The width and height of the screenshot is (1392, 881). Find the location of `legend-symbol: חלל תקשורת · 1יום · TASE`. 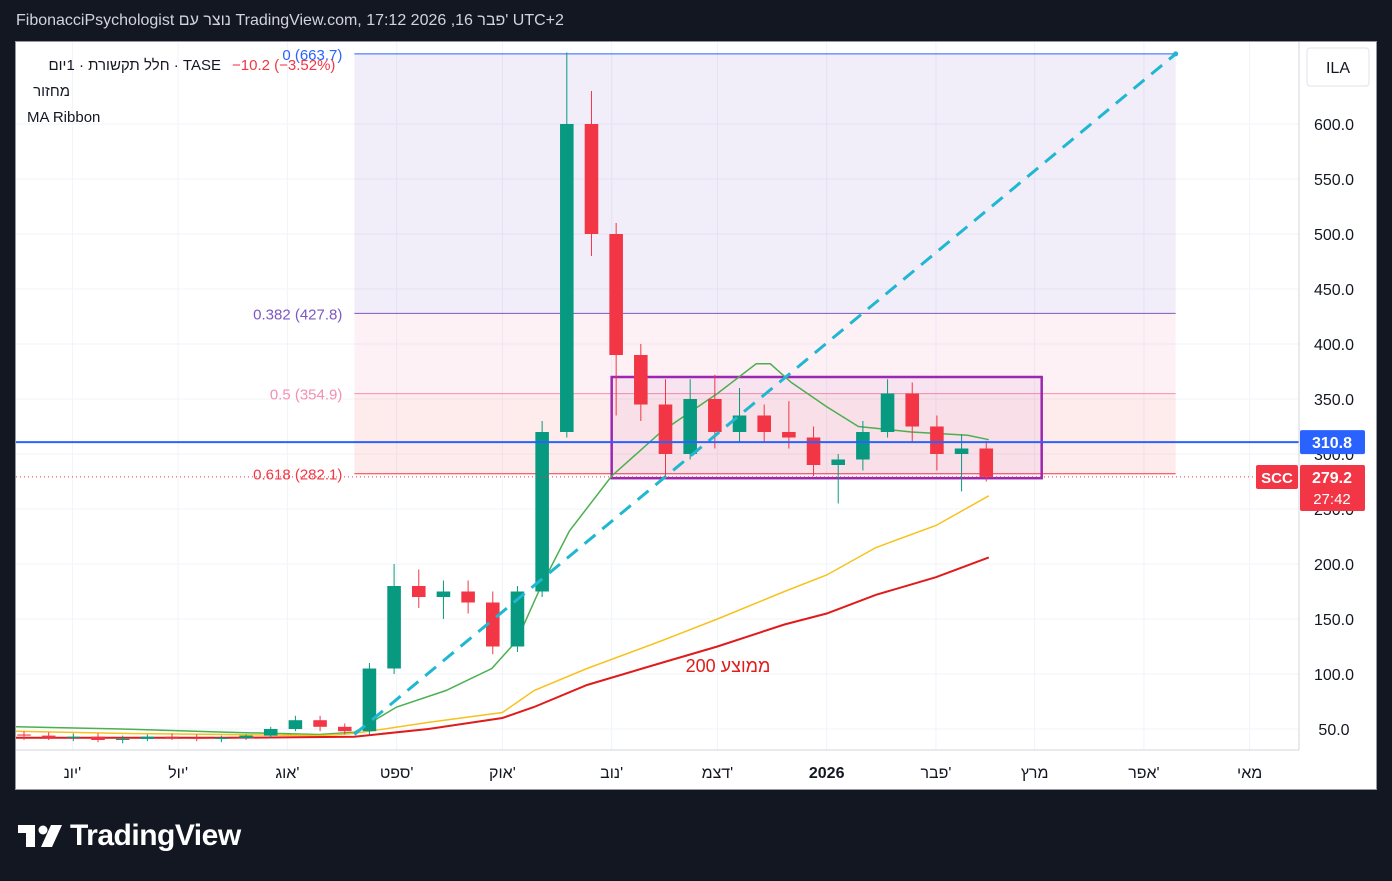

legend-symbol: חלל תקשורת · 1יום · TASE is located at coordinates (134, 65).